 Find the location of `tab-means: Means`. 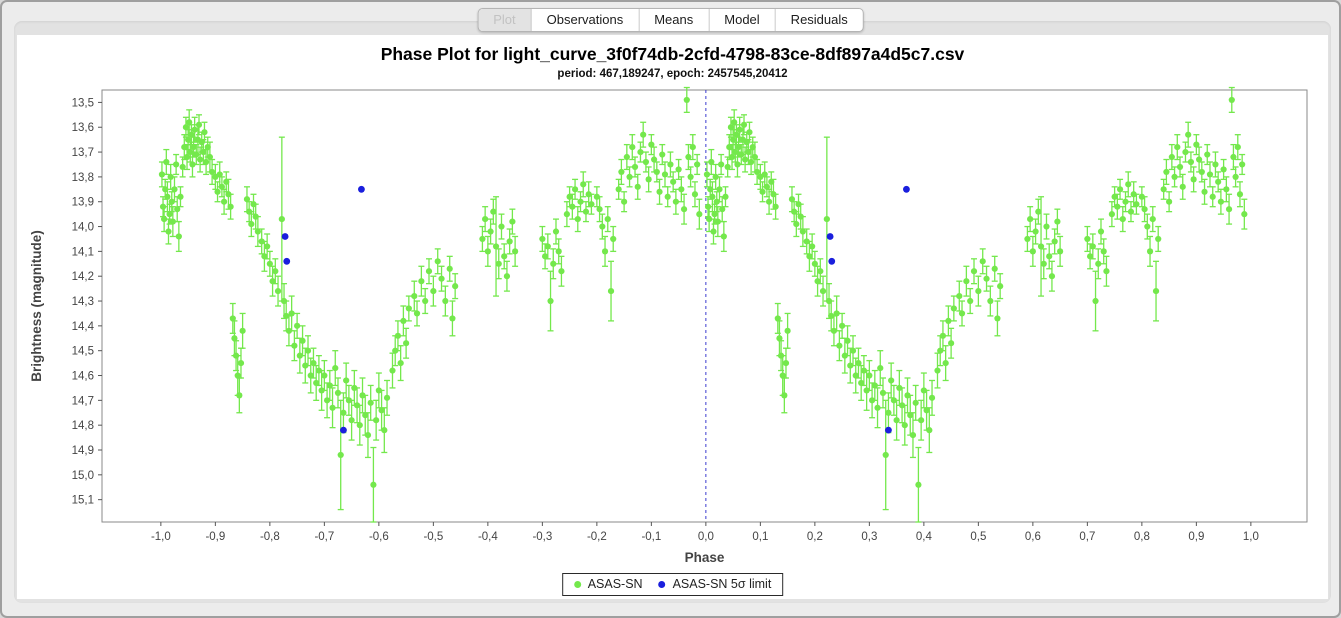

tab-means: Means is located at coordinates (674, 20).